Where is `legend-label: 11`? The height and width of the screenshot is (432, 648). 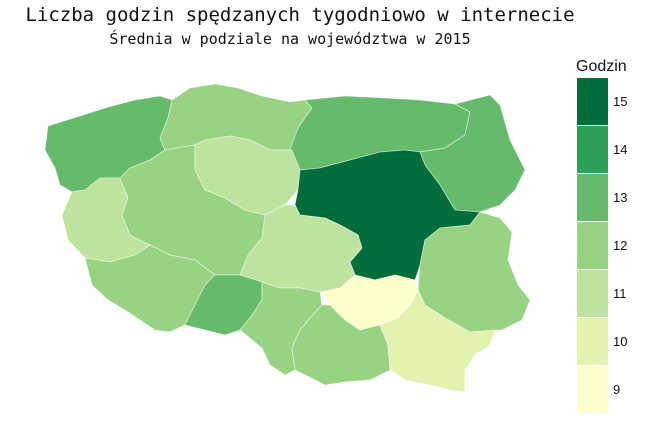
legend-label: 11 is located at coordinates (620, 293).